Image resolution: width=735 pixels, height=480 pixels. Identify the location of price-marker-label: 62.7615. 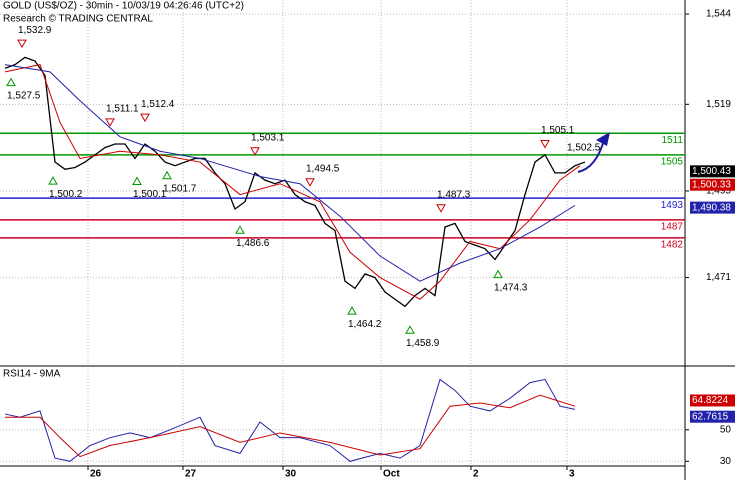
(710, 416).